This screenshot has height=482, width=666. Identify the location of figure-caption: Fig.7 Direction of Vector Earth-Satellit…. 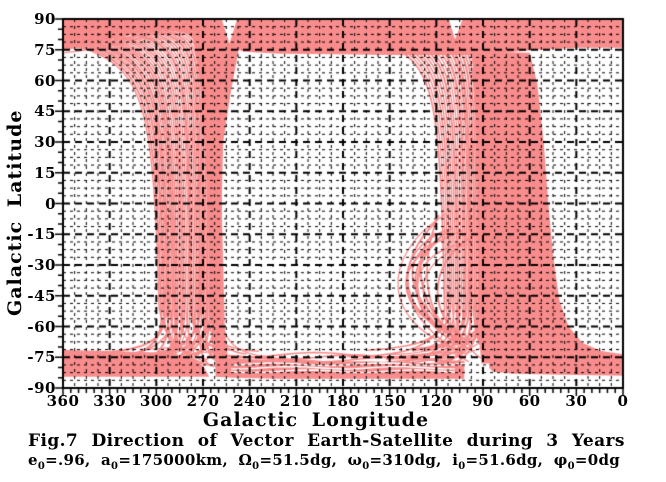
(326, 441).